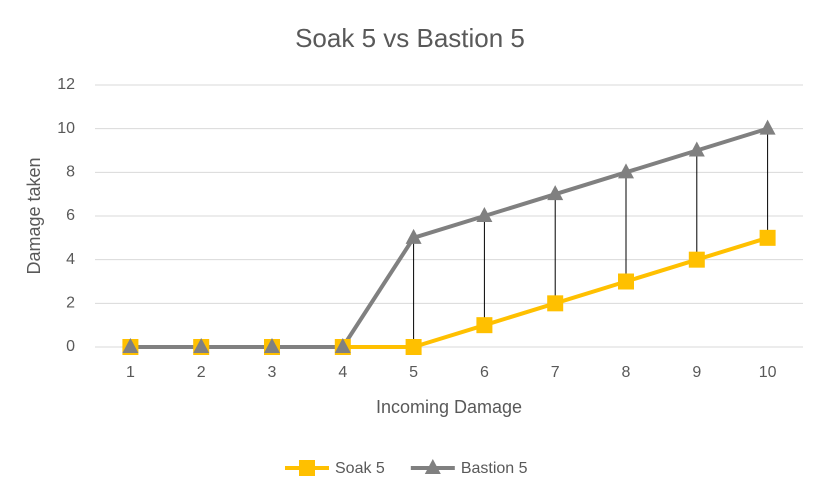 This screenshot has height=499, width=825. What do you see at coordinates (66, 128) in the screenshot?
I see `y-tick-label: 10` at bounding box center [66, 128].